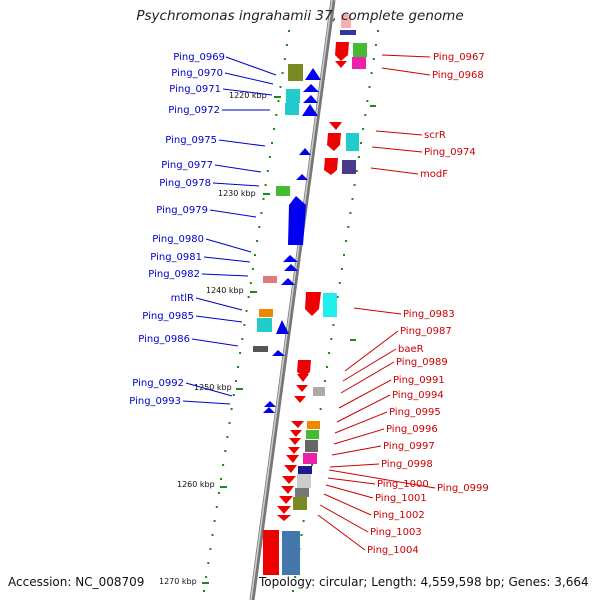 The width and height of the screenshot is (600, 600). What do you see at coordinates (225, 290) in the screenshot?
I see `scale-label: 1240 kbp` at bounding box center [225, 290].